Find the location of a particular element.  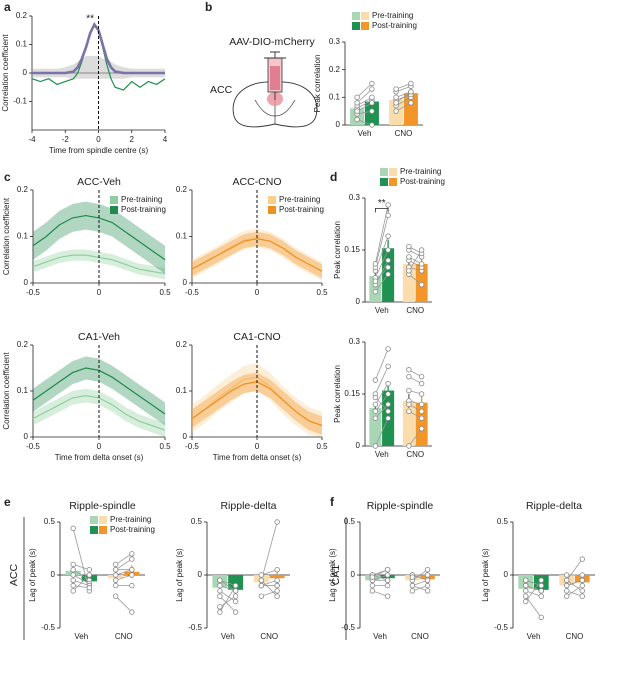

chart-title: CA1-CNO is located at coordinates (256, 337).